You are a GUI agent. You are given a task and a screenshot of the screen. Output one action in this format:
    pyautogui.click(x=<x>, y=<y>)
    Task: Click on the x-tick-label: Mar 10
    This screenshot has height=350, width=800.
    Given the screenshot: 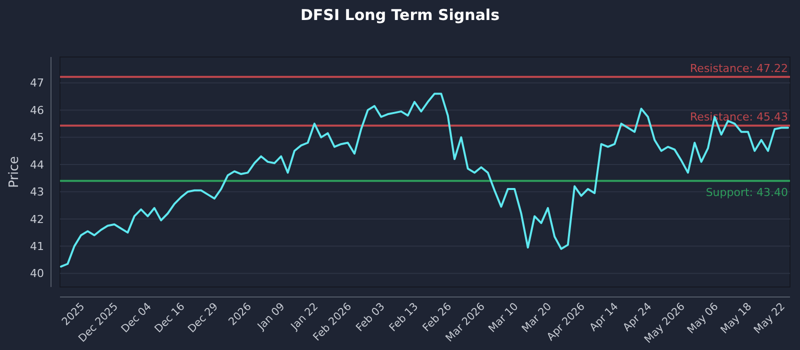 What is the action you would take?
    pyautogui.click(x=503, y=317)
    